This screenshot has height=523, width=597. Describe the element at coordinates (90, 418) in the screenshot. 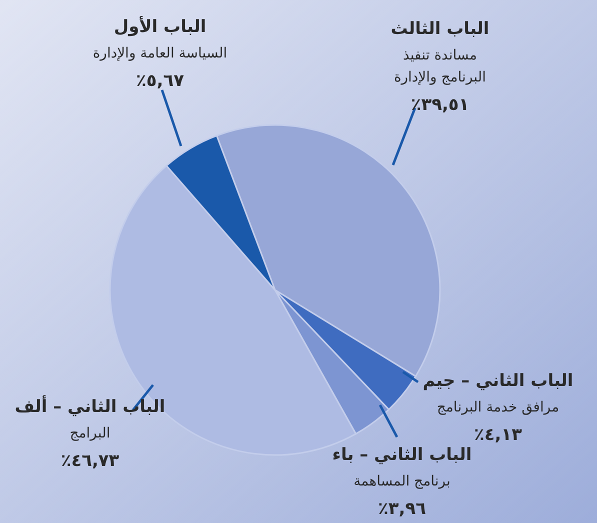

I see `slice-label: الباب الثاني – ألف البرامج` at that location.